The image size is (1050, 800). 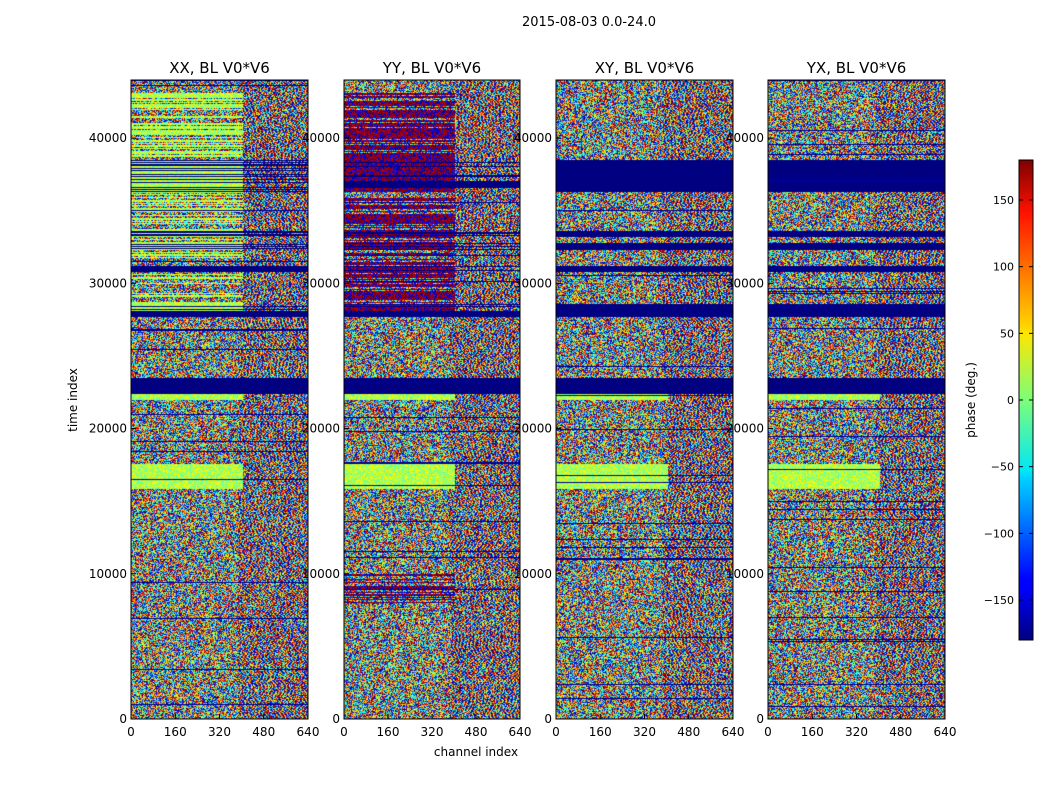 What do you see at coordinates (856, 68) in the screenshot?
I see `panel-title: YX, BL V0*V6` at bounding box center [856, 68].